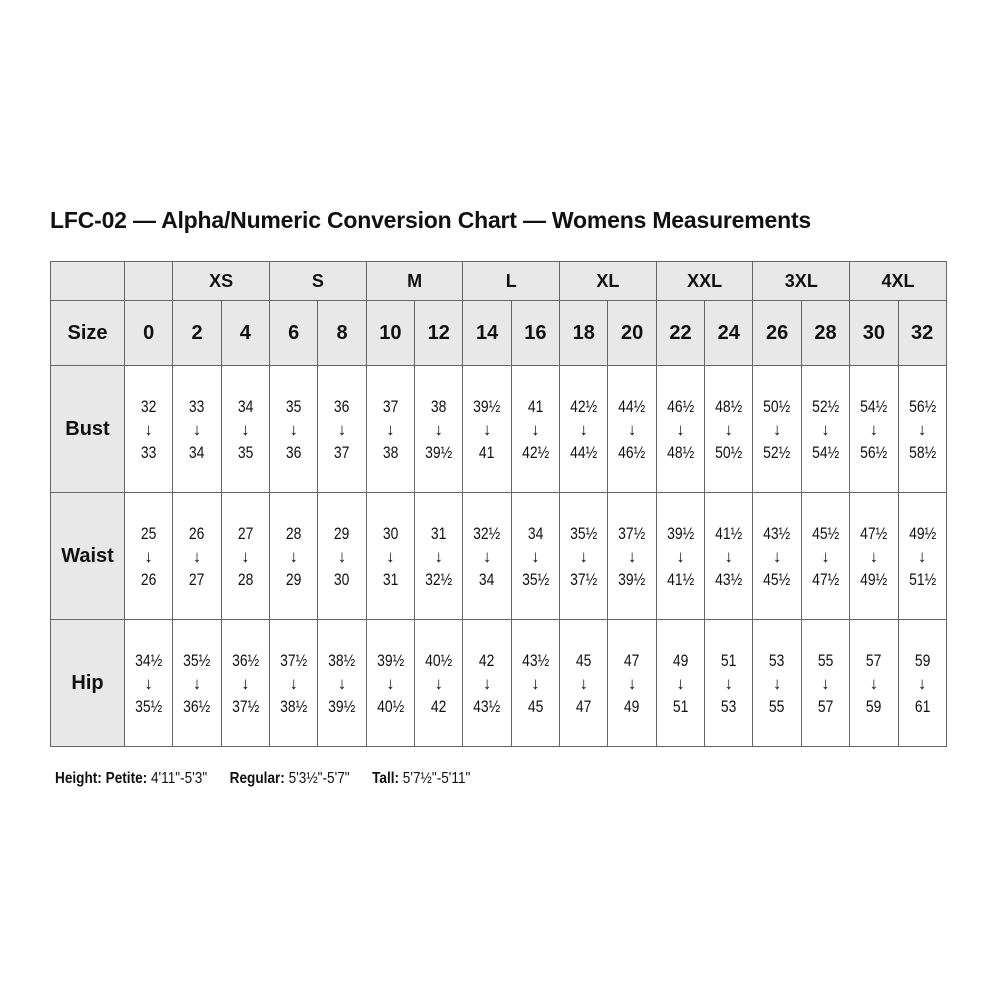  What do you see at coordinates (632, 579) in the screenshot?
I see `range-max: 39½` at bounding box center [632, 579].